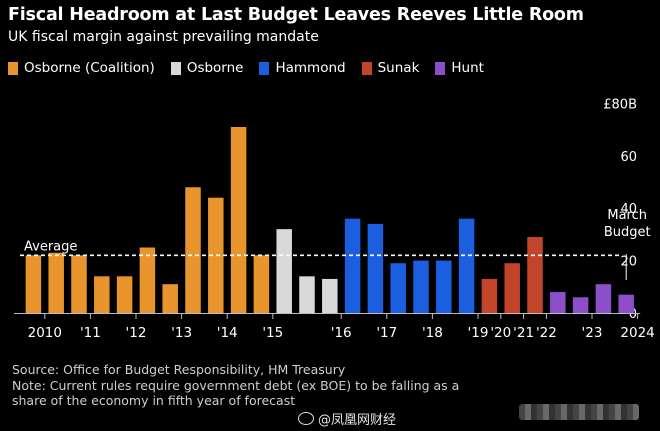 The image size is (660, 431). I want to click on x-tick-label: '23, so click(592, 333).